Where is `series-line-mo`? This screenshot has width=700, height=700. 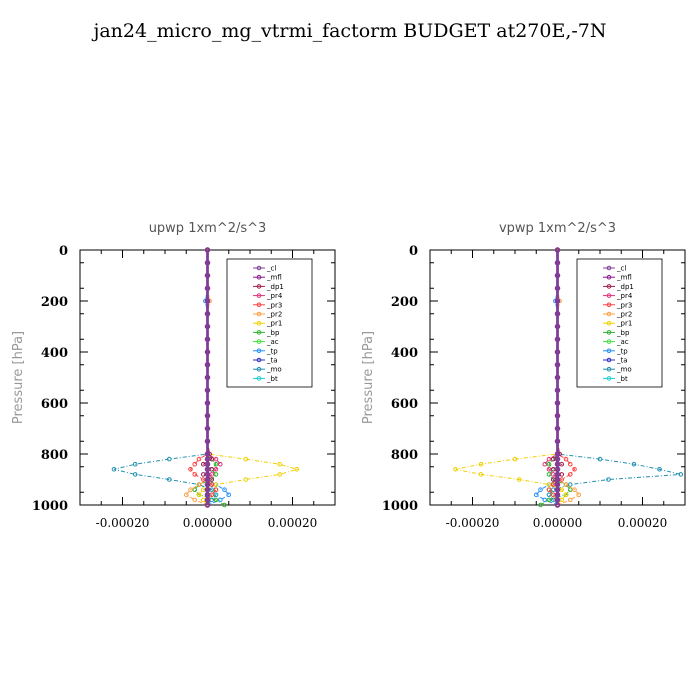
series-line-mo is located at coordinates (165, 378).